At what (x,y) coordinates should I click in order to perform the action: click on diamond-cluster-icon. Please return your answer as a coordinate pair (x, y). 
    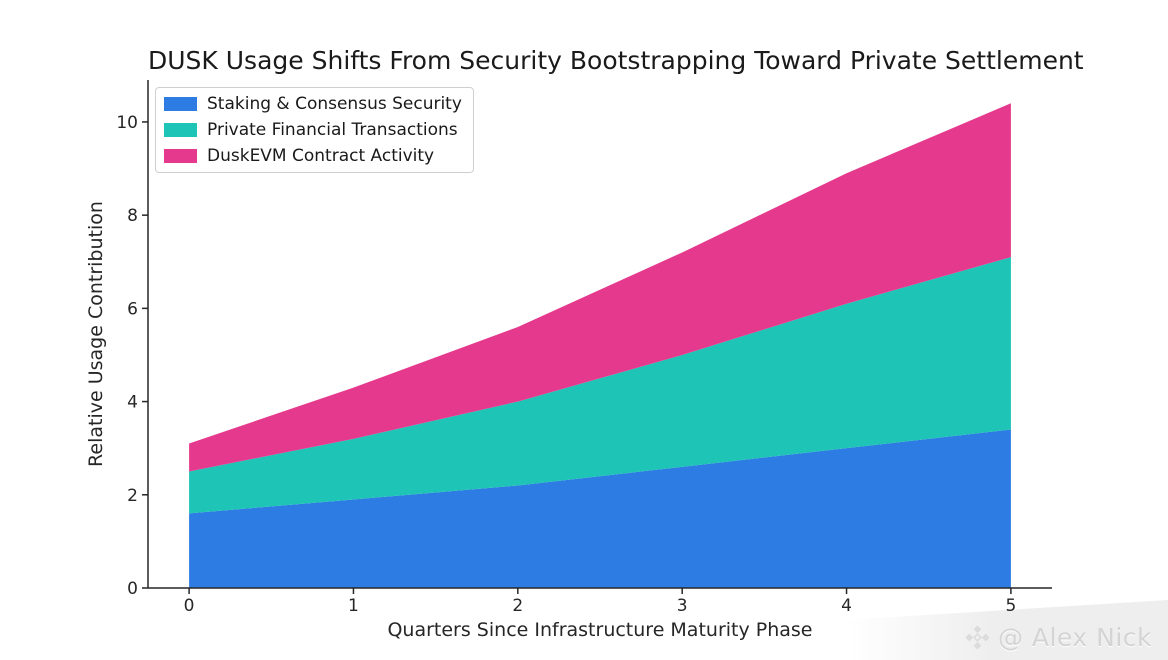
    Looking at the image, I should click on (977, 637).